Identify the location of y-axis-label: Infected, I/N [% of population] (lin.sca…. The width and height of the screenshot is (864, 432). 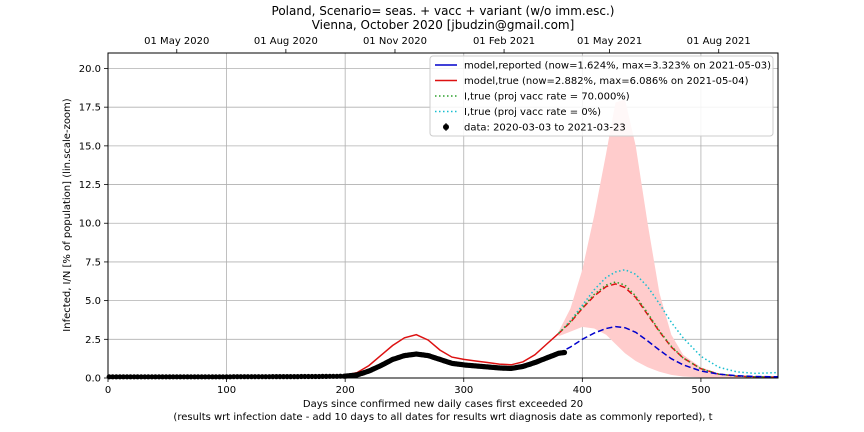
(67, 214).